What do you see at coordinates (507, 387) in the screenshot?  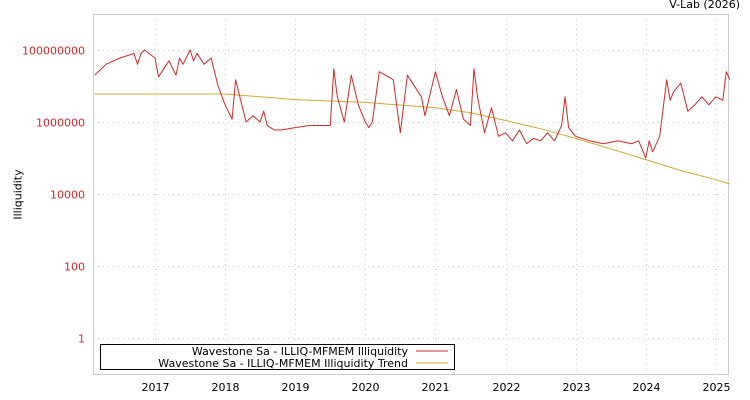 I see `x-tick-label: 2022` at bounding box center [507, 387].